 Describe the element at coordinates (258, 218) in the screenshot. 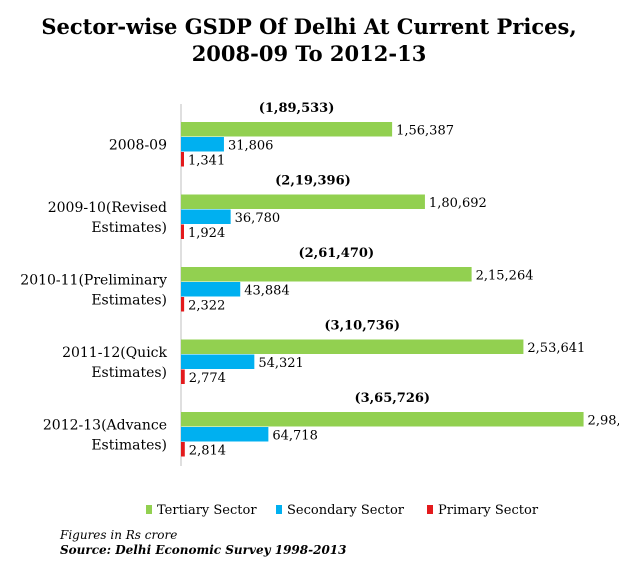

I see `value-label: 36,780` at that location.